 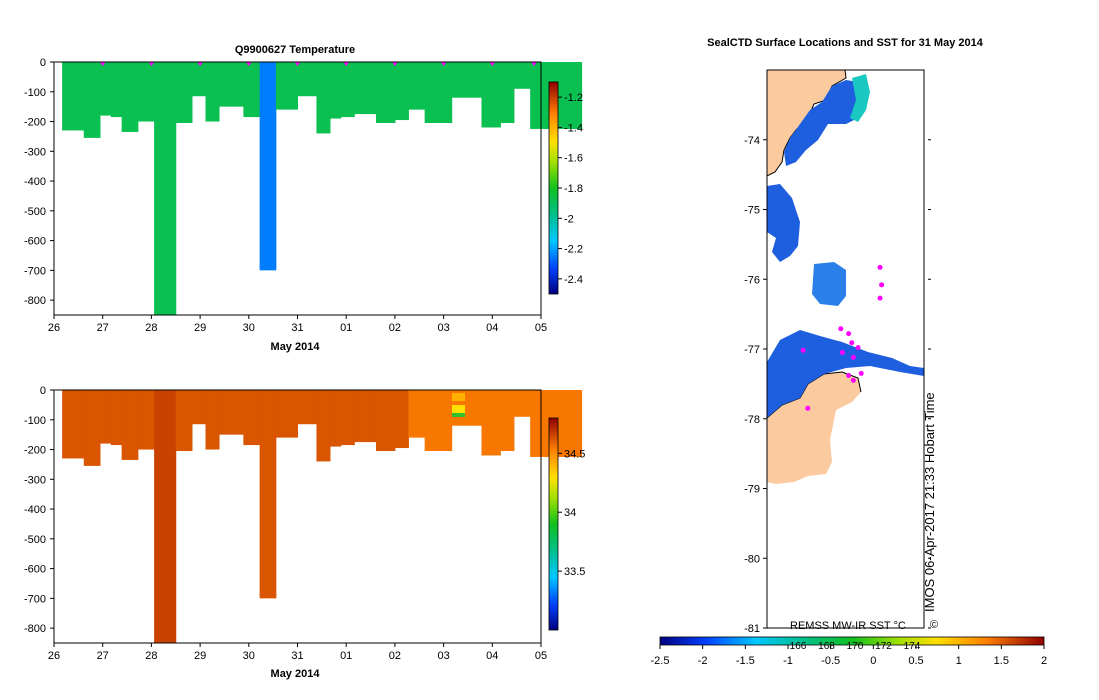 I want to click on colorbar-tick-label: 34.5, so click(x=574, y=454).